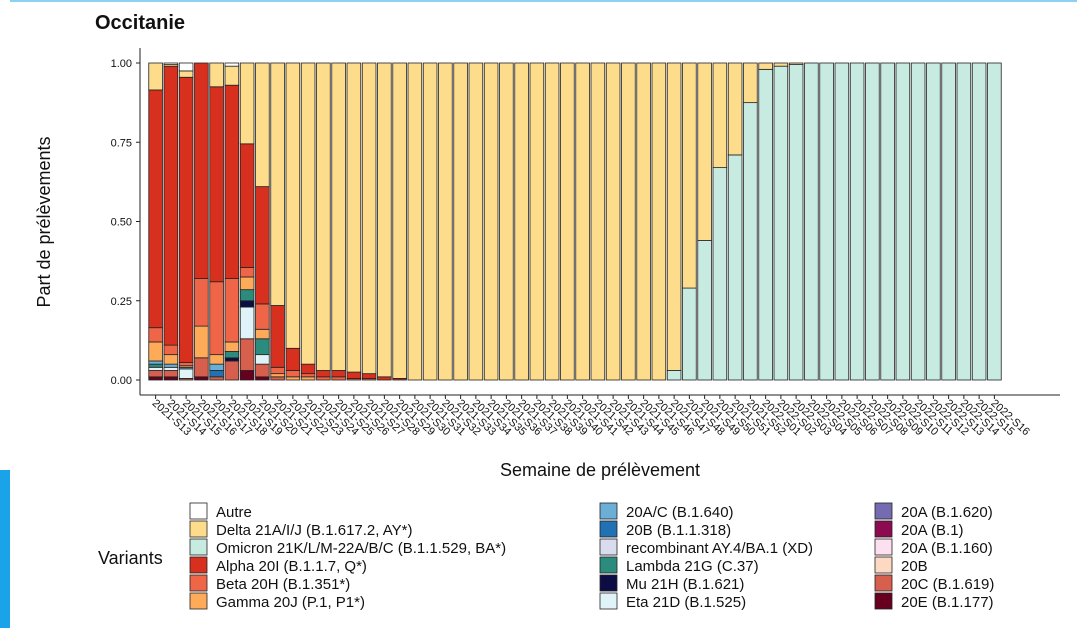 This screenshot has height=633, width=1077. I want to click on legend-label: Mu 21H (B.1.621), so click(685, 584).